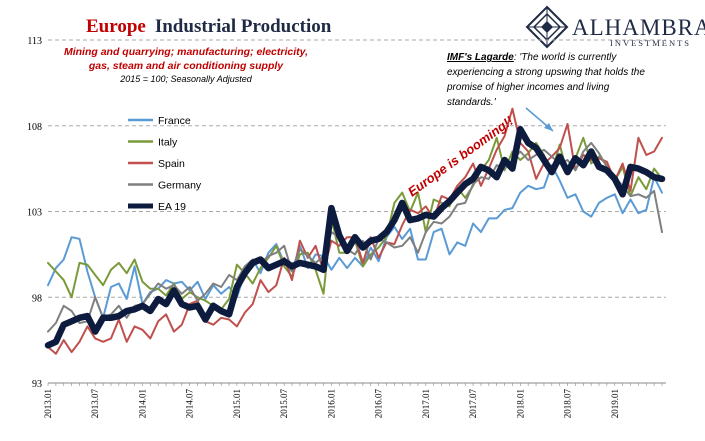  What do you see at coordinates (379, 404) in the screenshot?
I see `x-tick-label: 2016.07` at bounding box center [379, 404].